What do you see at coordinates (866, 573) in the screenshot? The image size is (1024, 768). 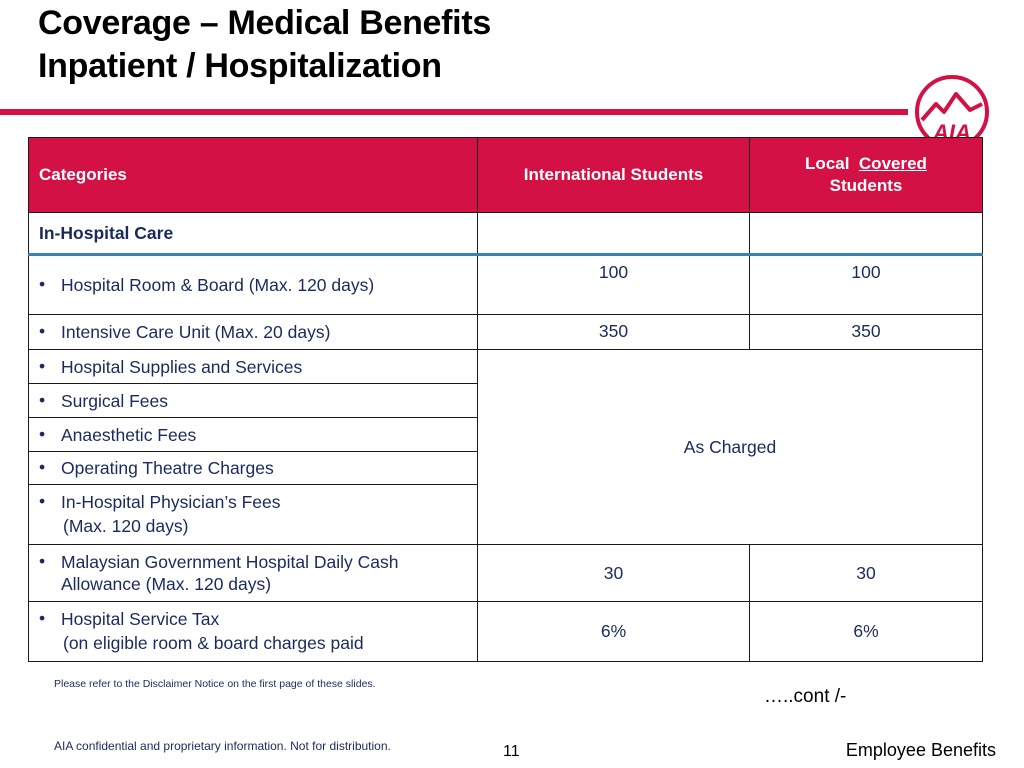 I see `value-local: 30` at bounding box center [866, 573].